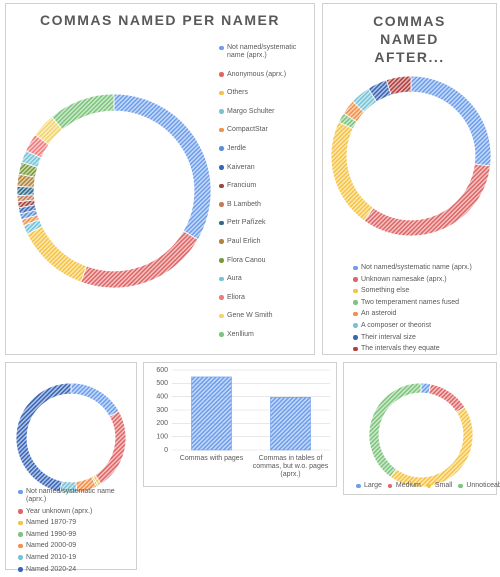 This screenshot has height=577, width=500. Describe the element at coordinates (77, 558) in the screenshot. I see `legend-item: Named 2010-19` at that location.